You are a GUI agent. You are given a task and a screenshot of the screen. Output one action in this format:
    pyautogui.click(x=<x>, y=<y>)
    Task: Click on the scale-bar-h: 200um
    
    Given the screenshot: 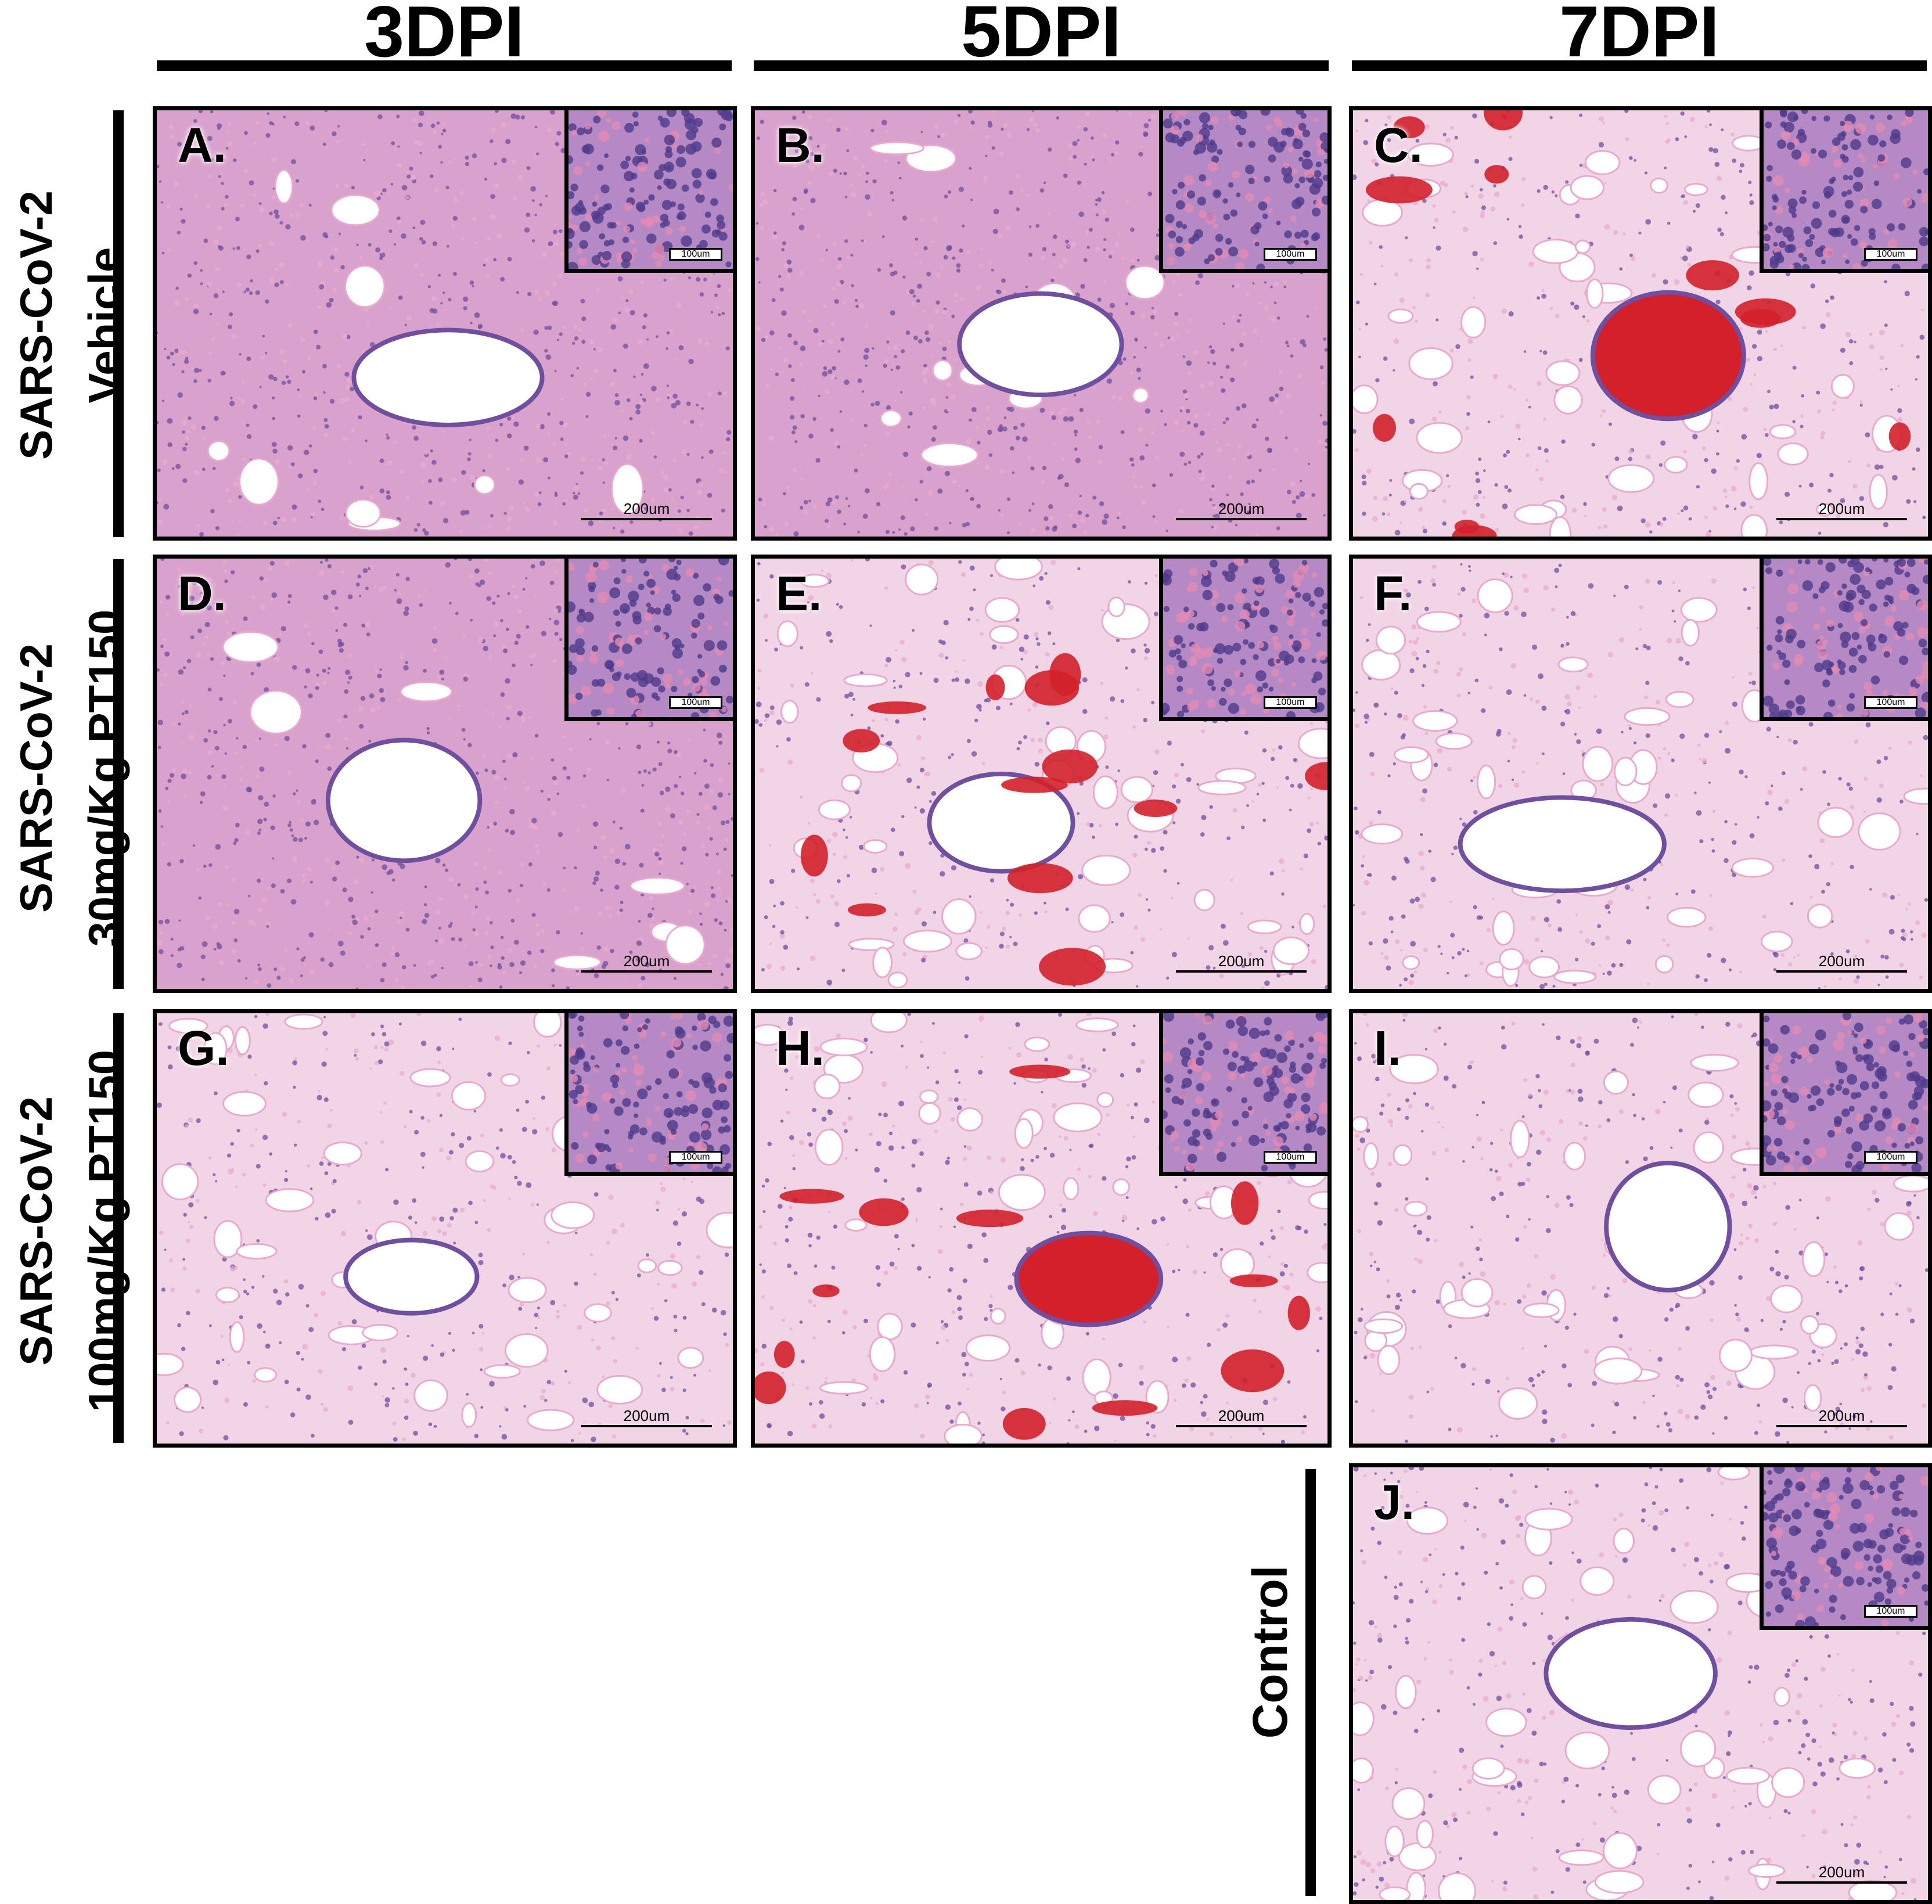 What is the action you would take?
    pyautogui.click(x=1241, y=1418)
    